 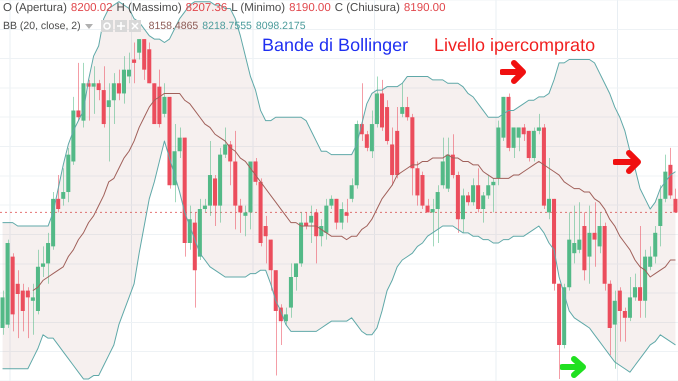 What do you see at coordinates (515, 45) in the screenshot?
I see `annotation: Livello ipercomprato` at bounding box center [515, 45].